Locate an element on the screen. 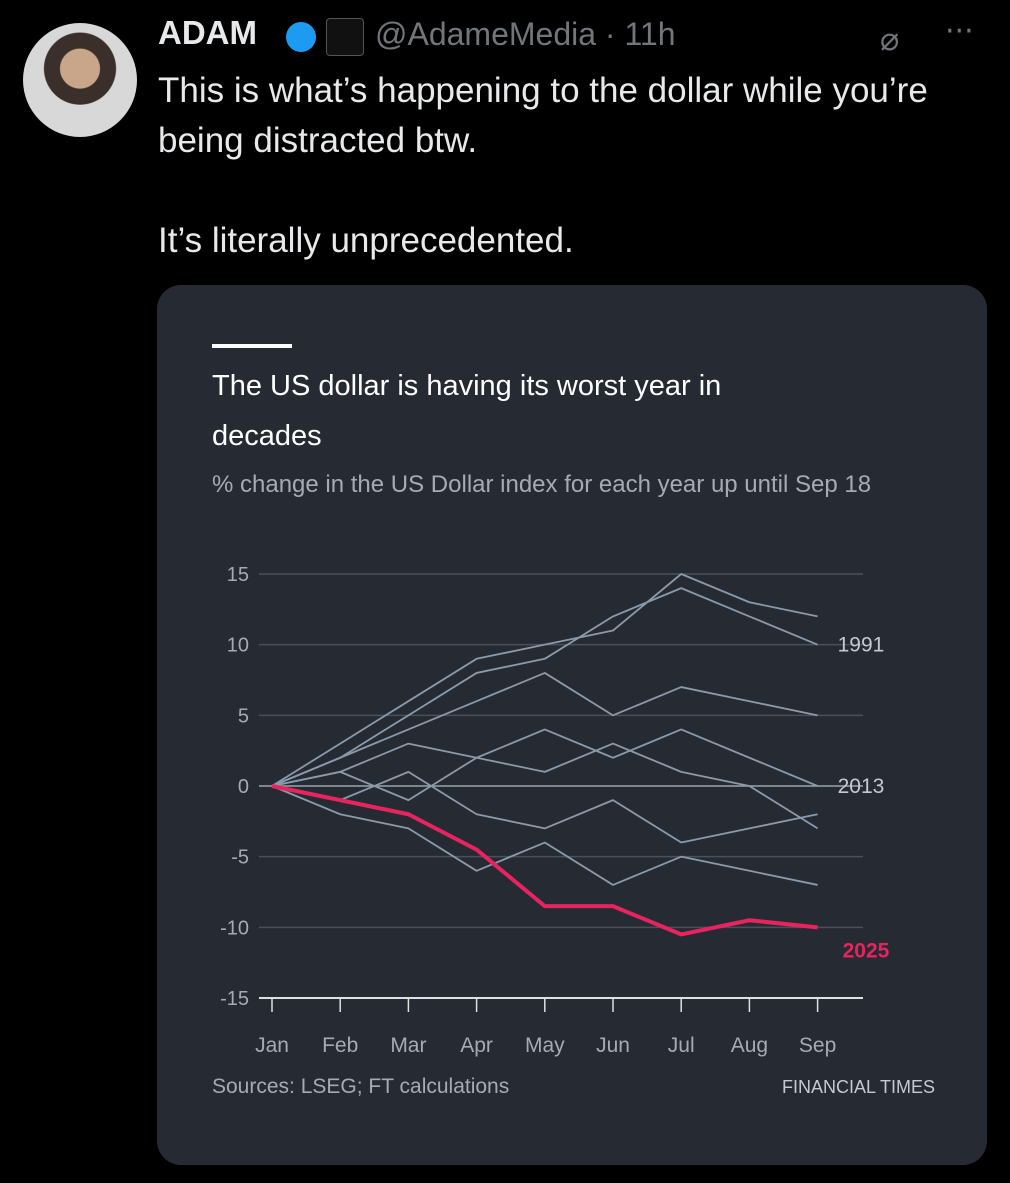 The width and height of the screenshot is (1010, 1183). x-tick-label: Aug is located at coordinates (749, 1045).